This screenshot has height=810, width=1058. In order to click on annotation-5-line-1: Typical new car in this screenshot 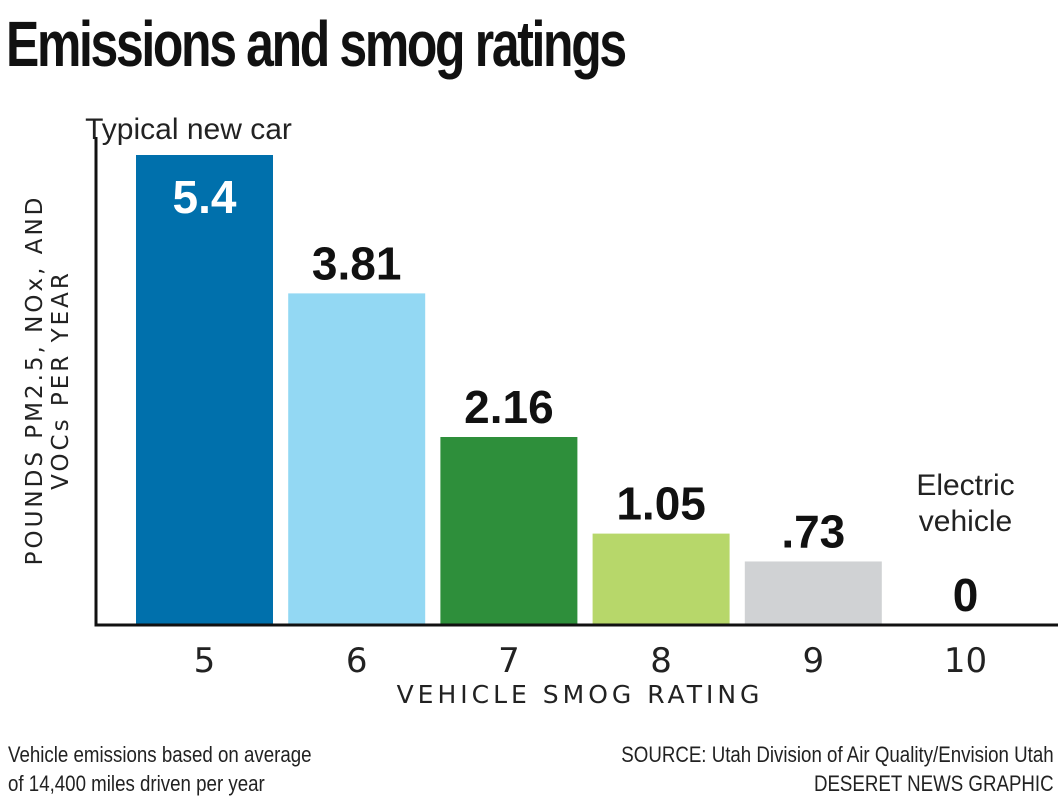, I will do `click(188, 129)`.